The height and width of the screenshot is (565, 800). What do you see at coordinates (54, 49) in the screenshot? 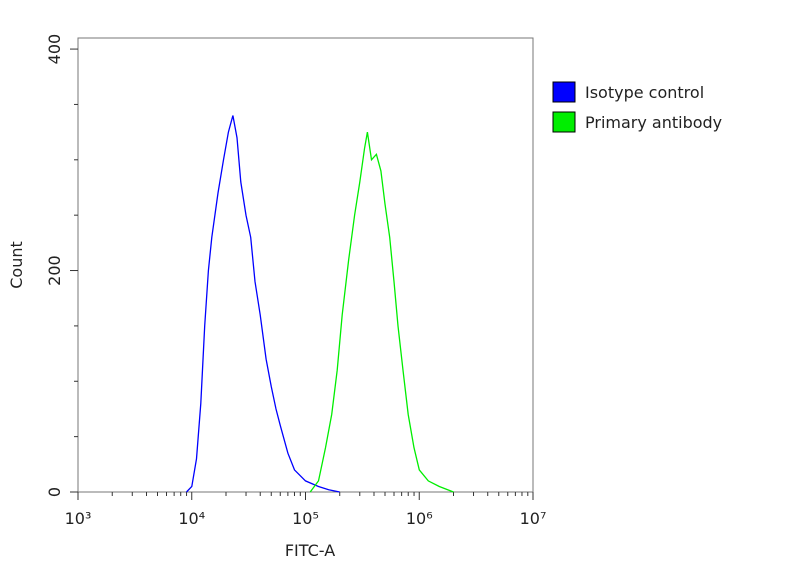
I see `y-tick-label: 400` at bounding box center [54, 49].